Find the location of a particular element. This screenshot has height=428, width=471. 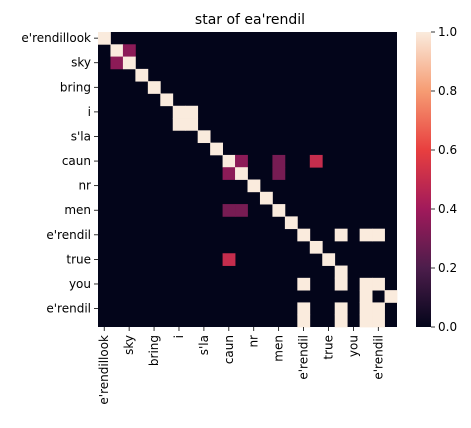

colorbar-tick-label: 0.4 is located at coordinates (447, 209).